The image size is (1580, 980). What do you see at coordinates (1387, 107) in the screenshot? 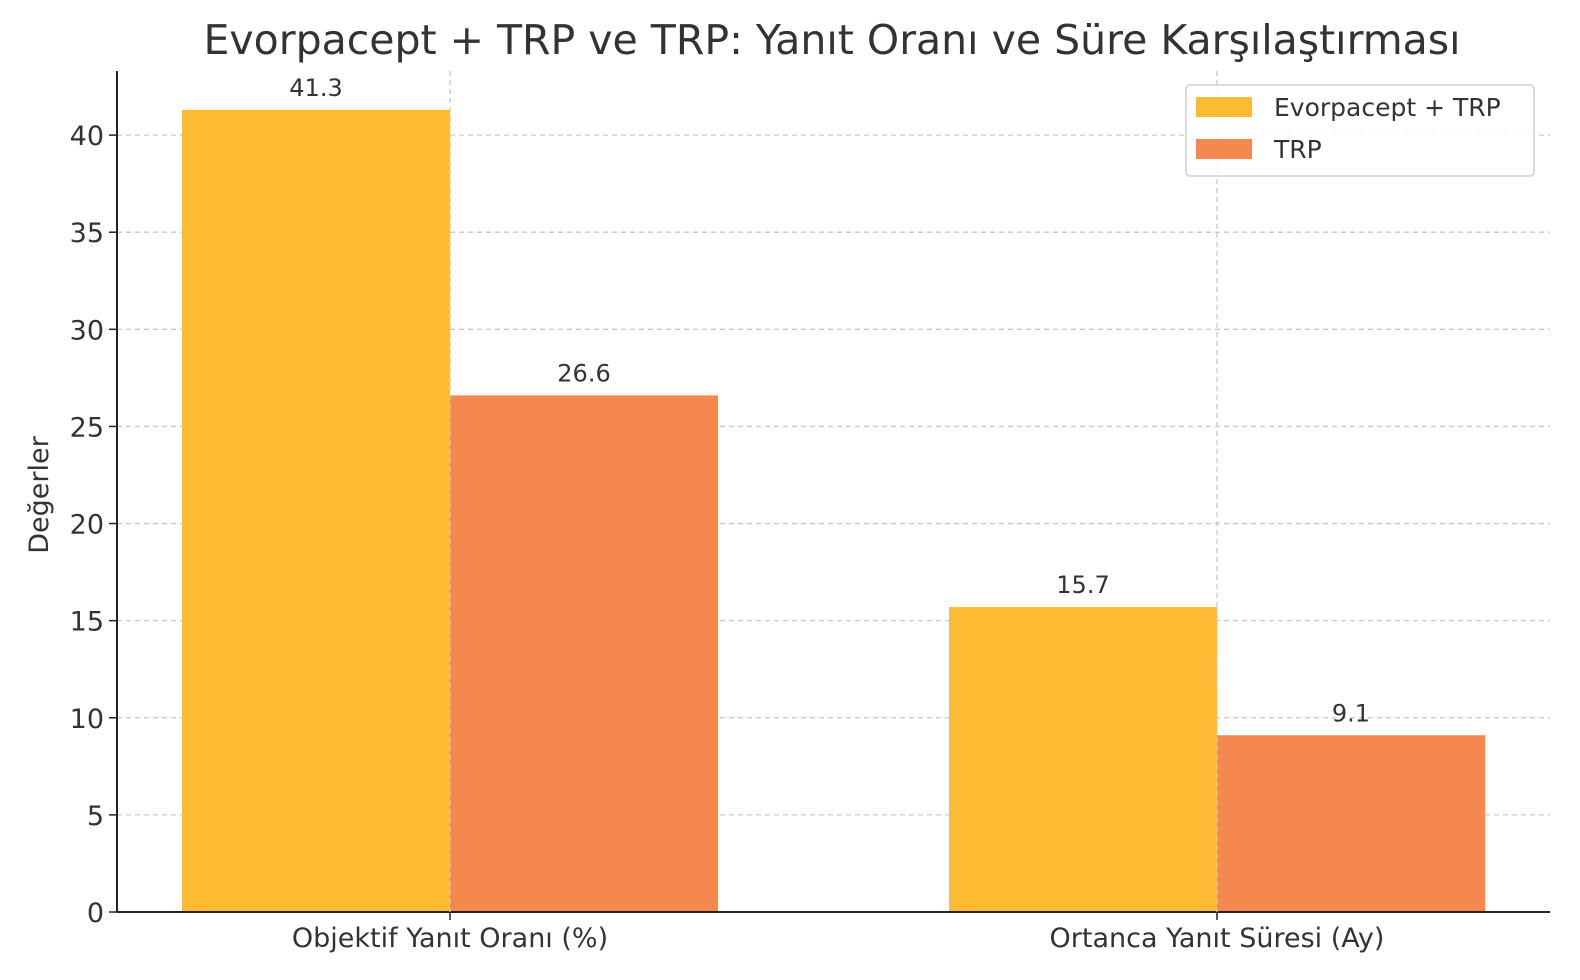
I see `legend-label: Evorpacept + TRP` at bounding box center [1387, 107].